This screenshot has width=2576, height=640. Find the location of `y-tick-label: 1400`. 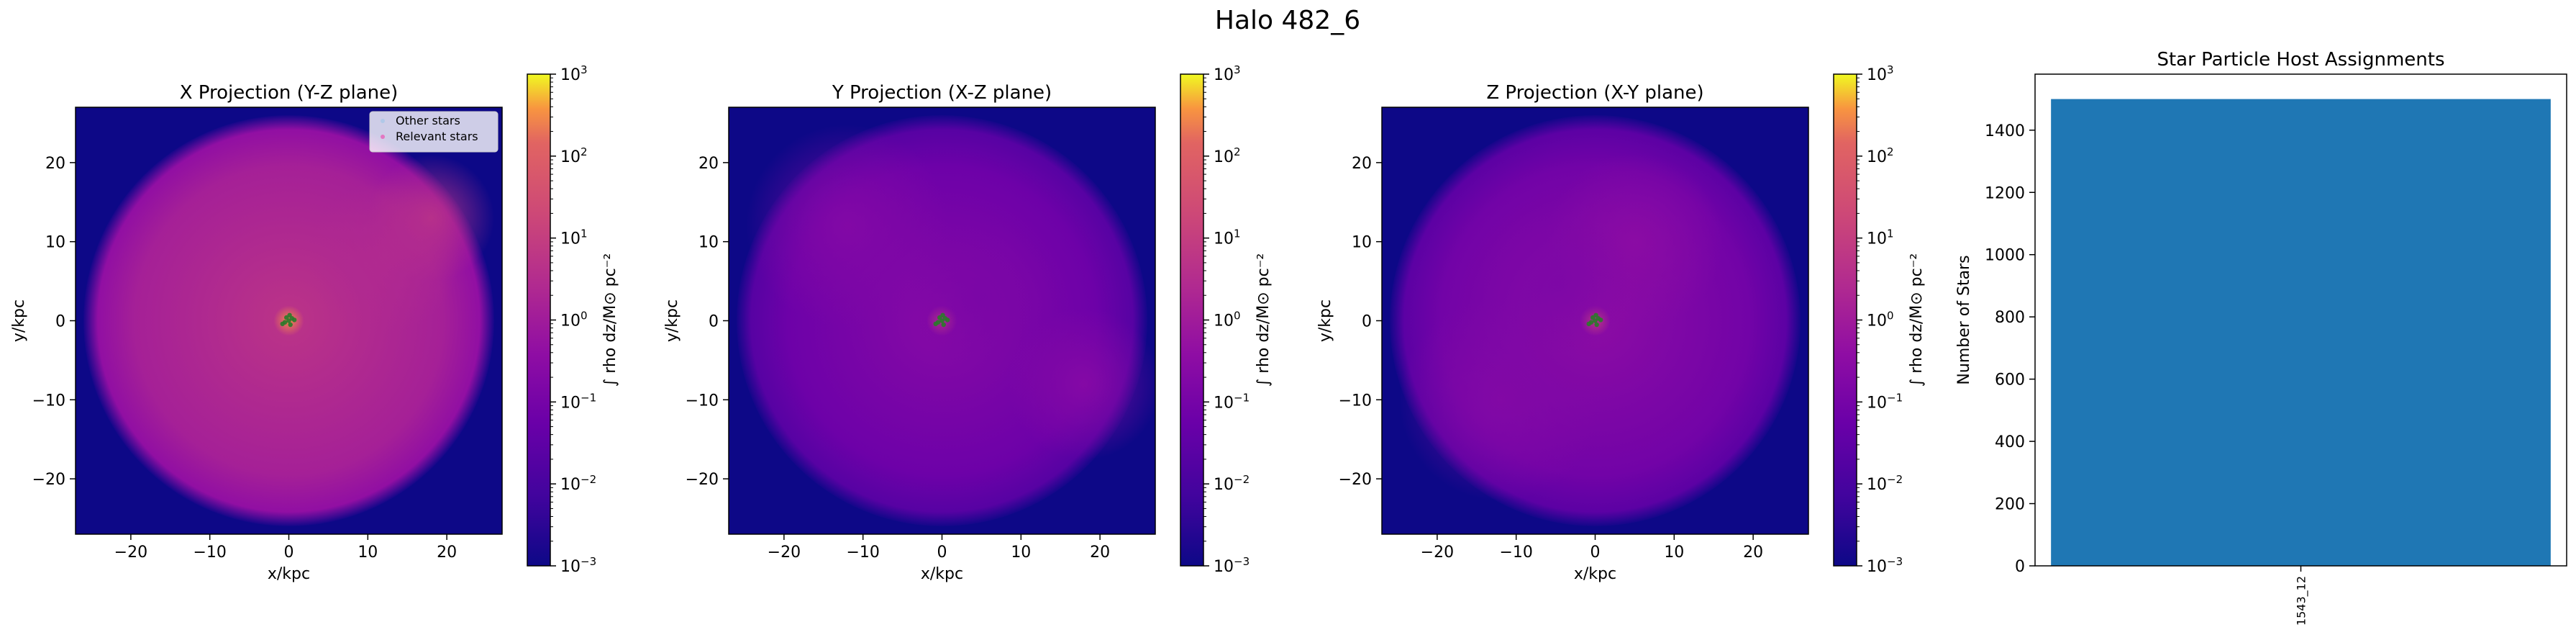

y-tick-label: 1400 is located at coordinates (2005, 131).